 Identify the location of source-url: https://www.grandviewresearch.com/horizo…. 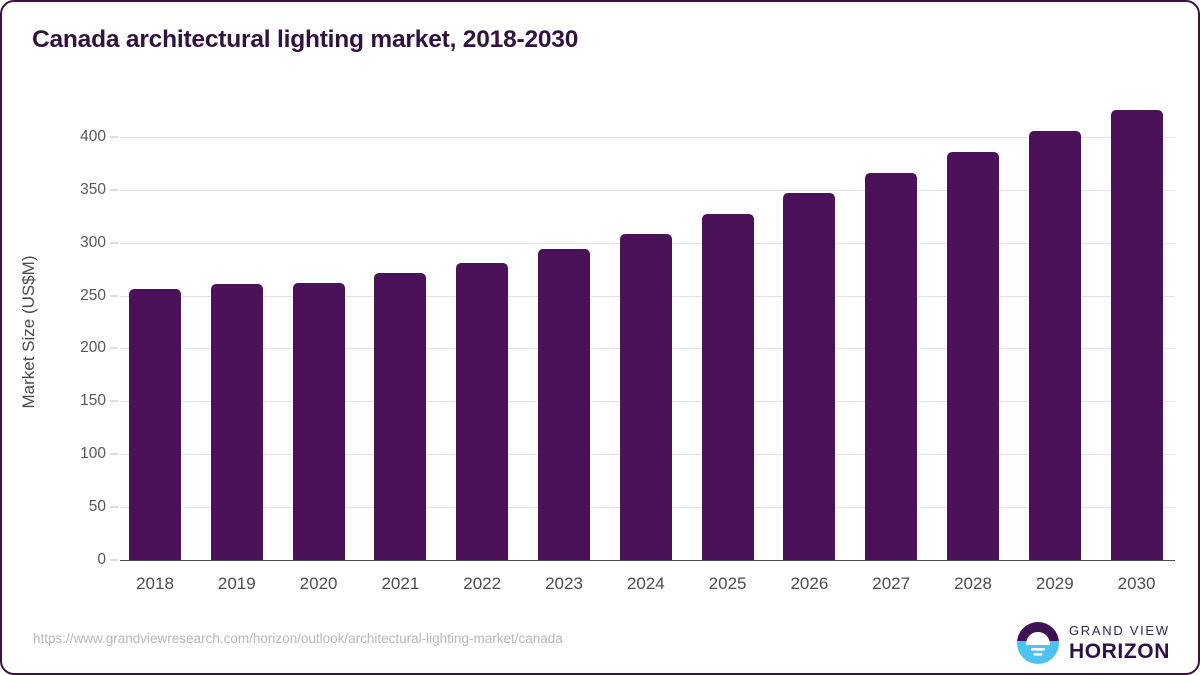
(298, 638).